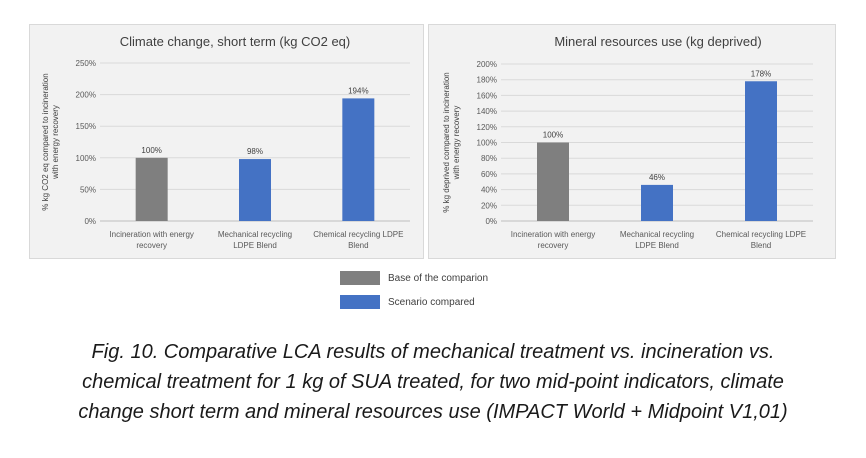 Image resolution: width=866 pixels, height=458 pixels. Describe the element at coordinates (487, 95) in the screenshot. I see `mineral-ytick-label-160: 160%` at that location.